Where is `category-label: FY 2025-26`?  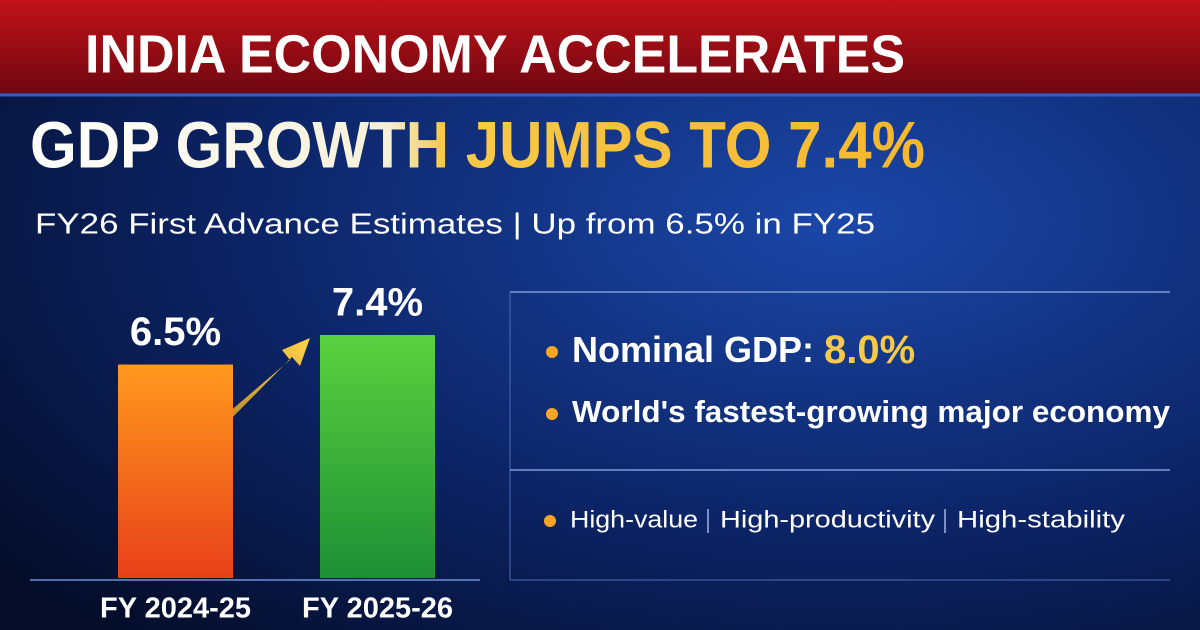 category-label: FY 2025-26 is located at coordinates (377, 609).